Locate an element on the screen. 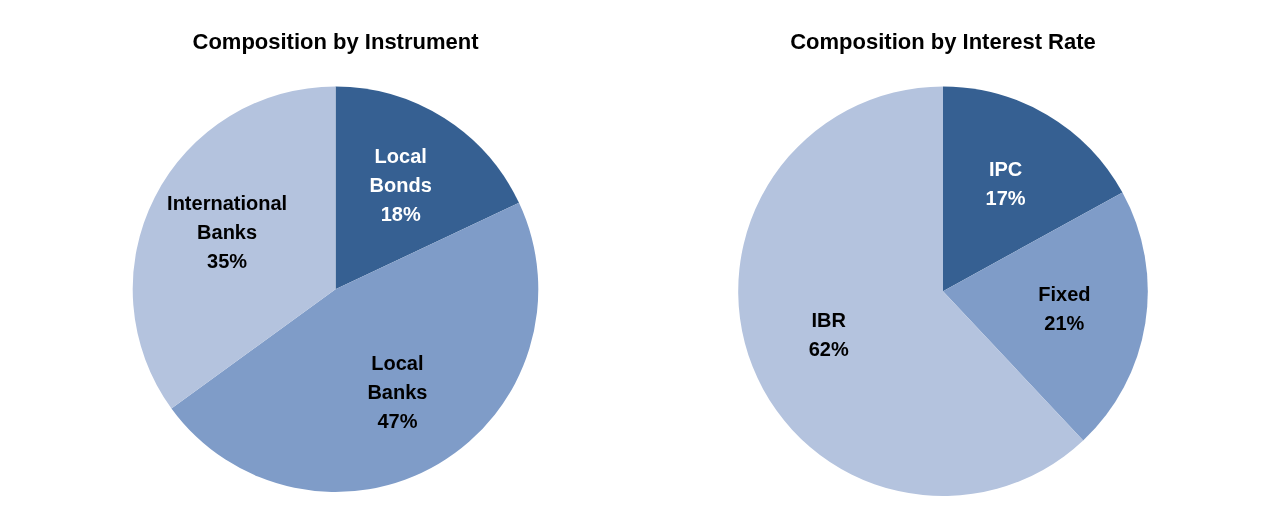  chart-title: Composition by Instrument is located at coordinates (336, 42).